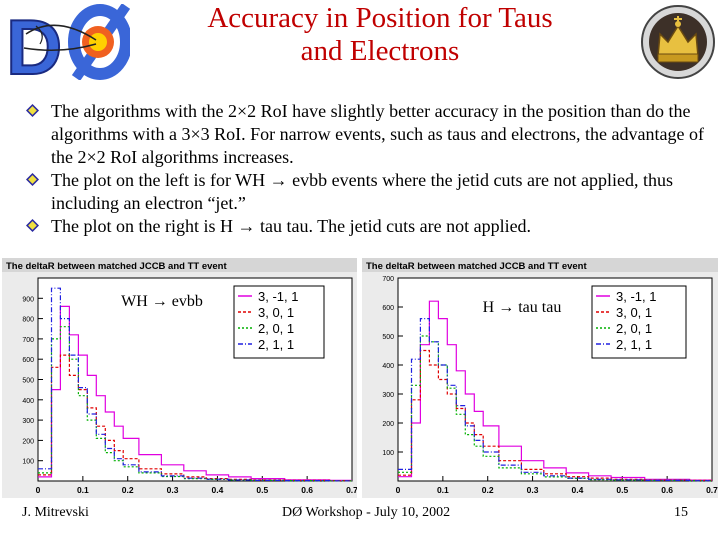 The height and width of the screenshot is (540, 720). I want to click on plot-annotation: WH → evbb, so click(162, 301).